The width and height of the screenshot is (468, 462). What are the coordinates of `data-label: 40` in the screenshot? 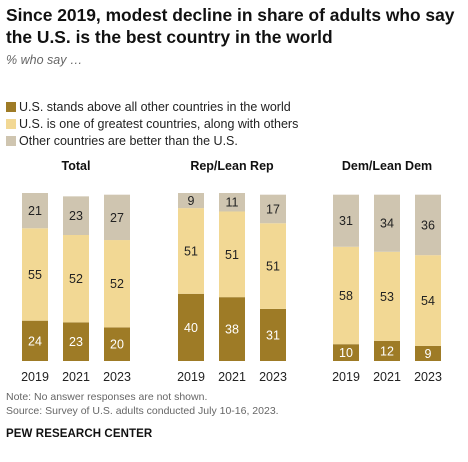 It's located at (191, 328).